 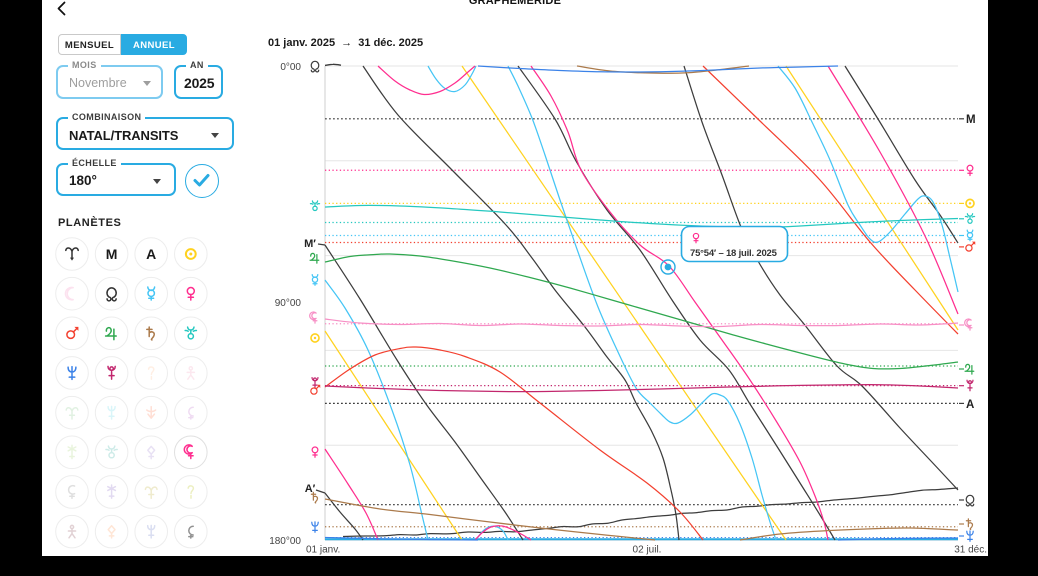 What do you see at coordinates (290, 67) in the screenshot?
I see `svg-text: 0°00` at bounding box center [290, 67].